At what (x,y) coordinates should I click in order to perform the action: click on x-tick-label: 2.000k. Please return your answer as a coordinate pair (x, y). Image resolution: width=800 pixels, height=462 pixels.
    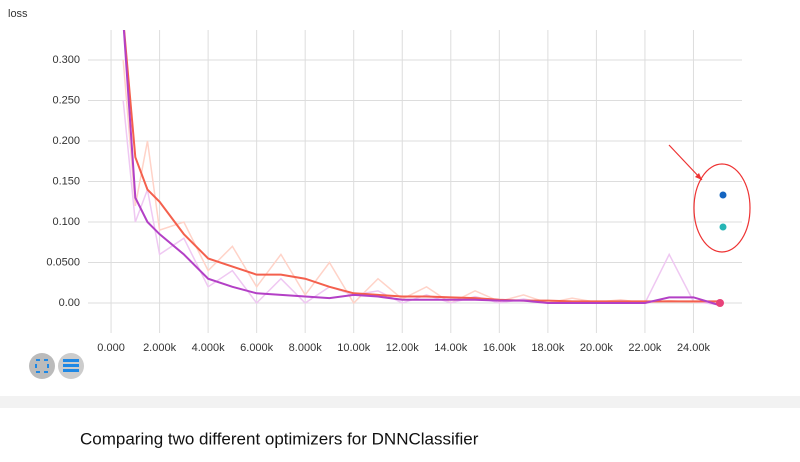
    Looking at the image, I should click on (160, 348).